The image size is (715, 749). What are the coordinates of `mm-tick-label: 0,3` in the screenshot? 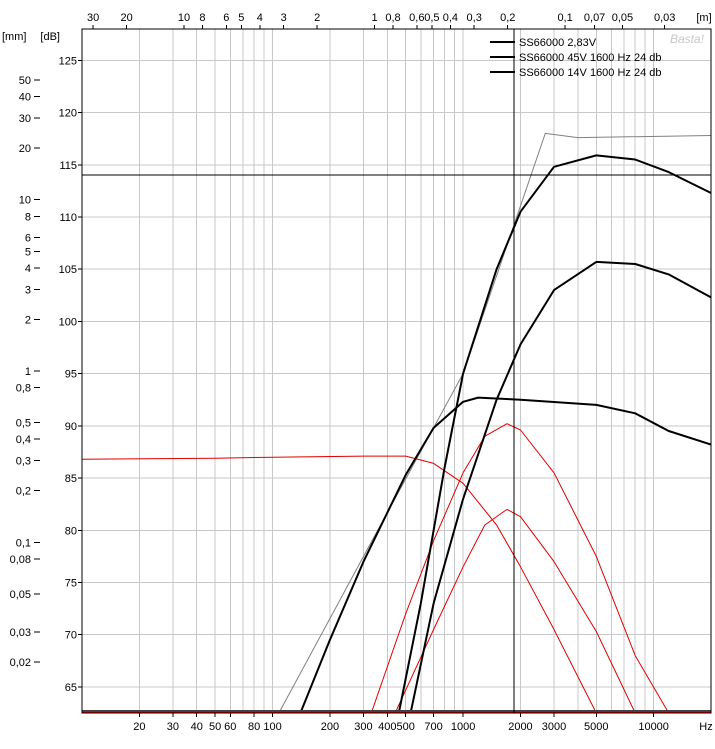 It's located at (23, 462).